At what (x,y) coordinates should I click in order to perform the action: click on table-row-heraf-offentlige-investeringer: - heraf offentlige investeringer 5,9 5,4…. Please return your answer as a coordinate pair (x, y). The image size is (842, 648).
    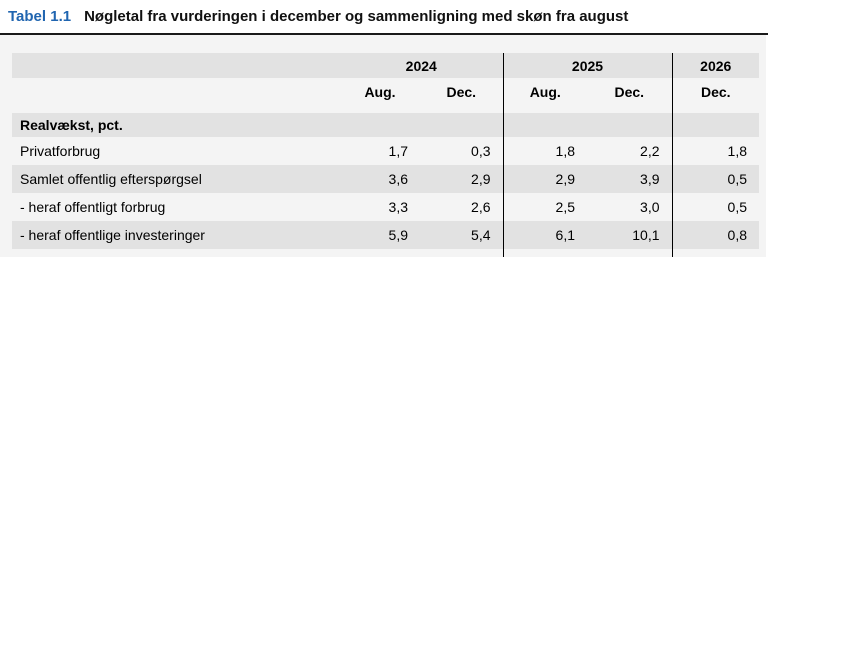
    Looking at the image, I should click on (385, 235).